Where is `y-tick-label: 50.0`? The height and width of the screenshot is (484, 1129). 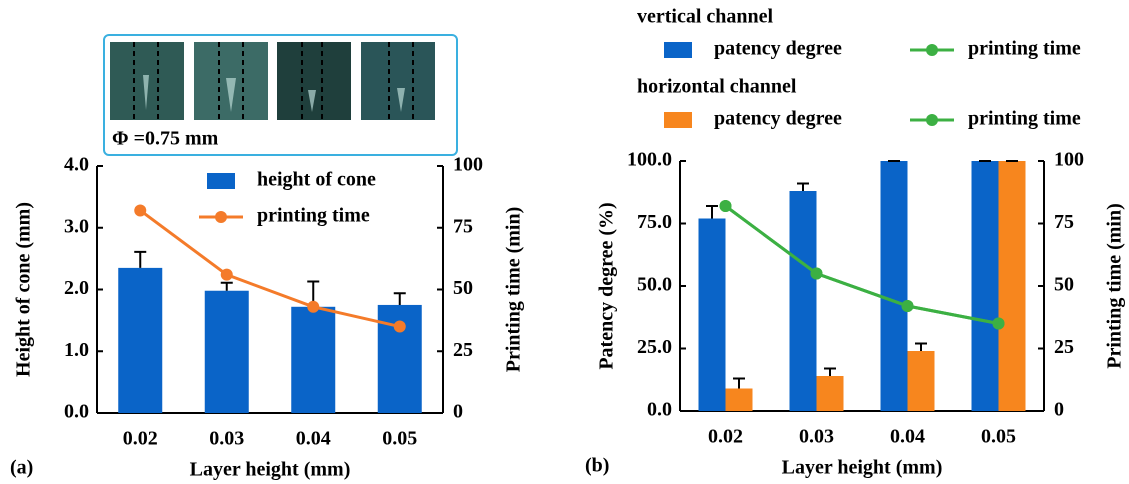 y-tick-label: 50.0 is located at coordinates (654, 285).